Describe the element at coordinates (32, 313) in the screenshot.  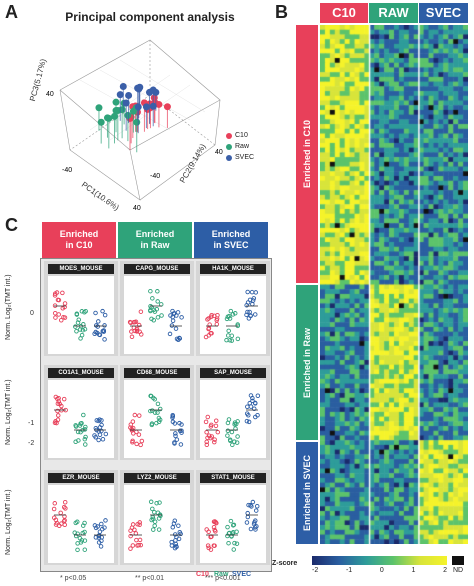
I see `ytick: 0` at that location.